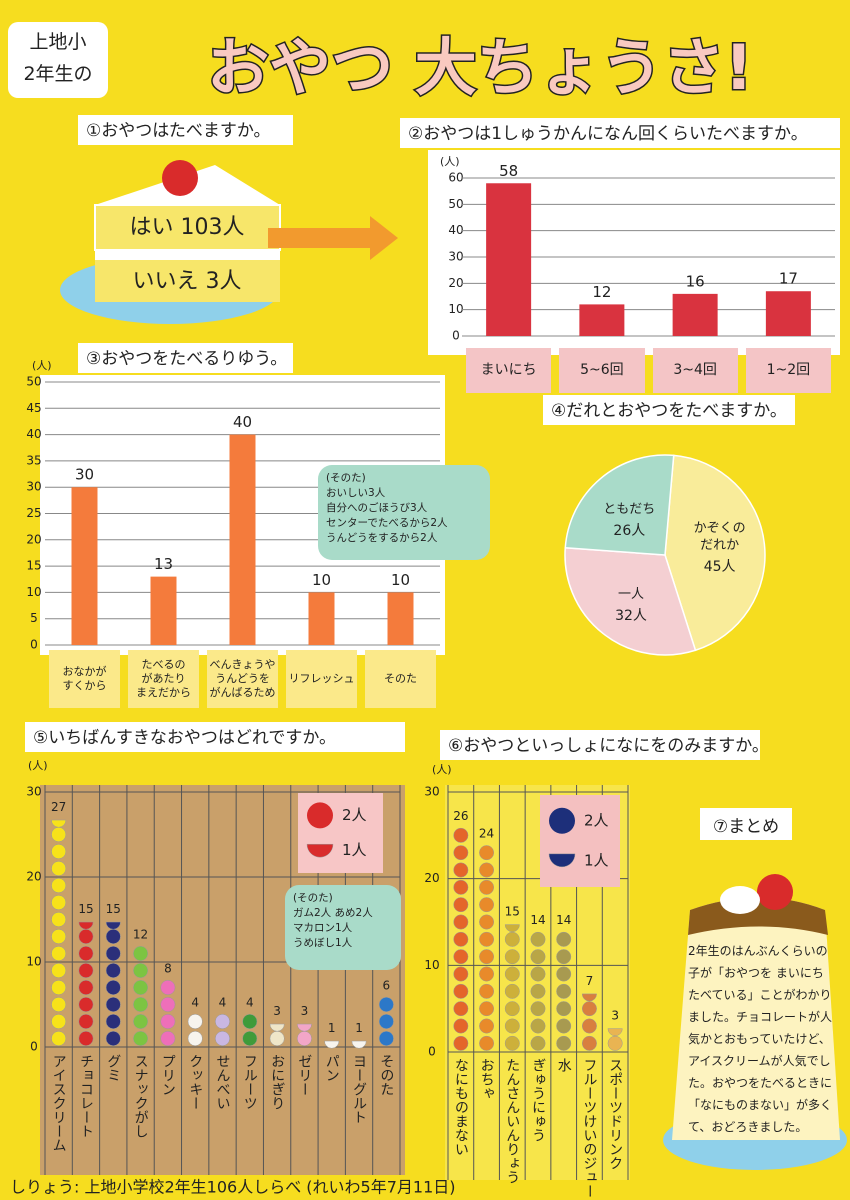  Describe the element at coordinates (187, 281) in the screenshot. I see `cake-layer` at that location.